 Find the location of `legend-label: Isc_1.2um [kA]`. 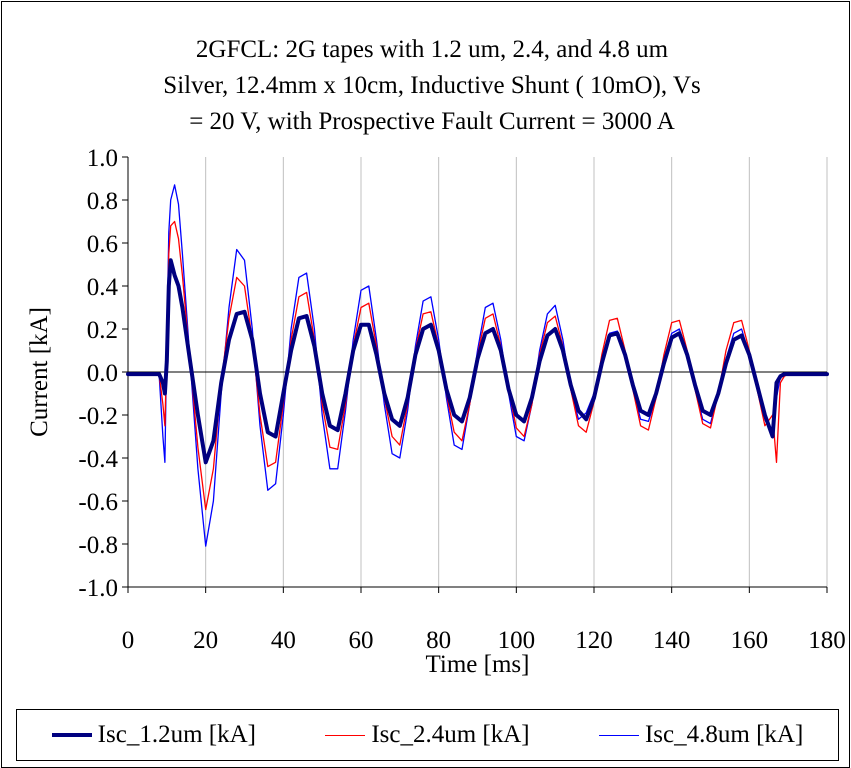

legend-label: Isc_1.2um [kA] is located at coordinates (176, 734).